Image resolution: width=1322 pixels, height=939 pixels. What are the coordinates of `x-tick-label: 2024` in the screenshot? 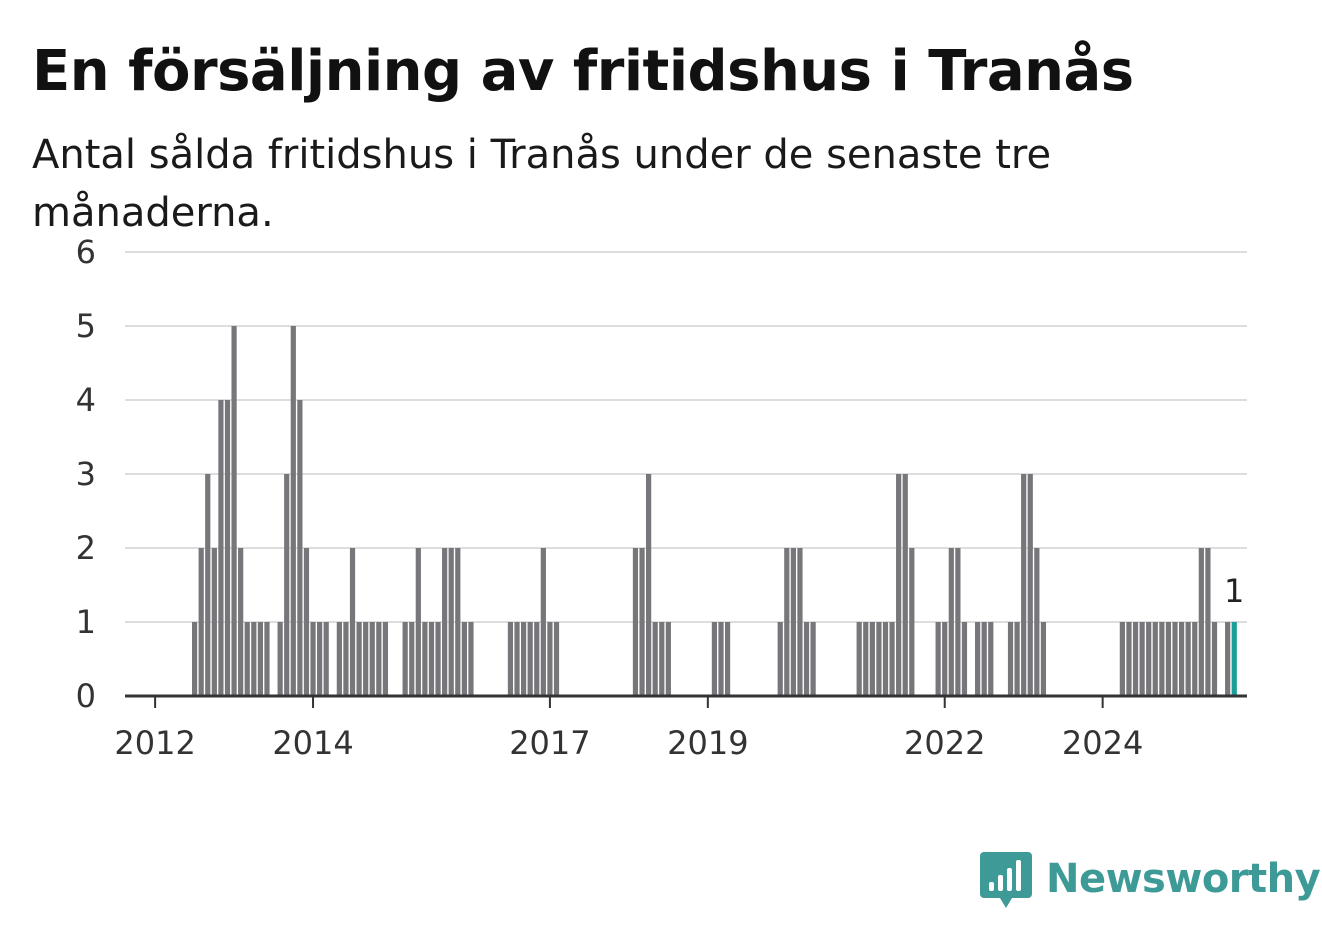 It's located at (1102, 743).